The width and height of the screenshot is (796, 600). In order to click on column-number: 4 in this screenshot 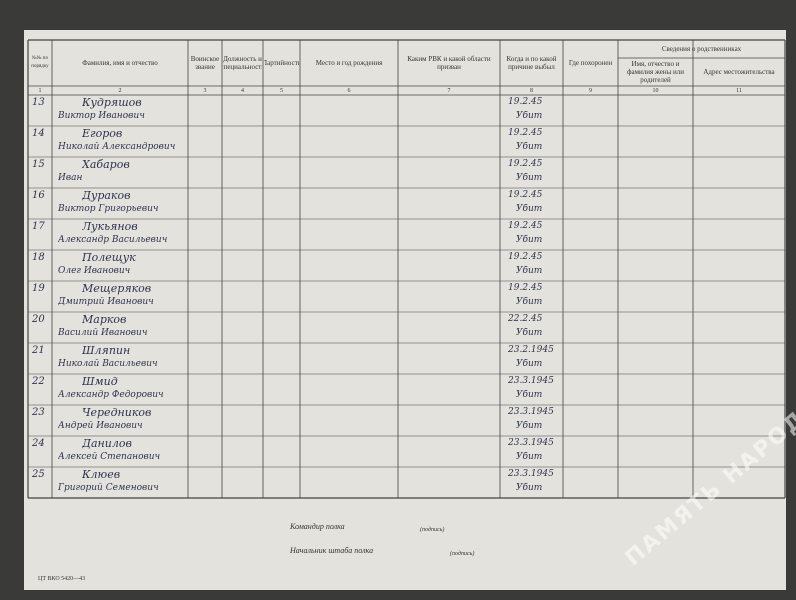, I will do `click(242, 90)`.